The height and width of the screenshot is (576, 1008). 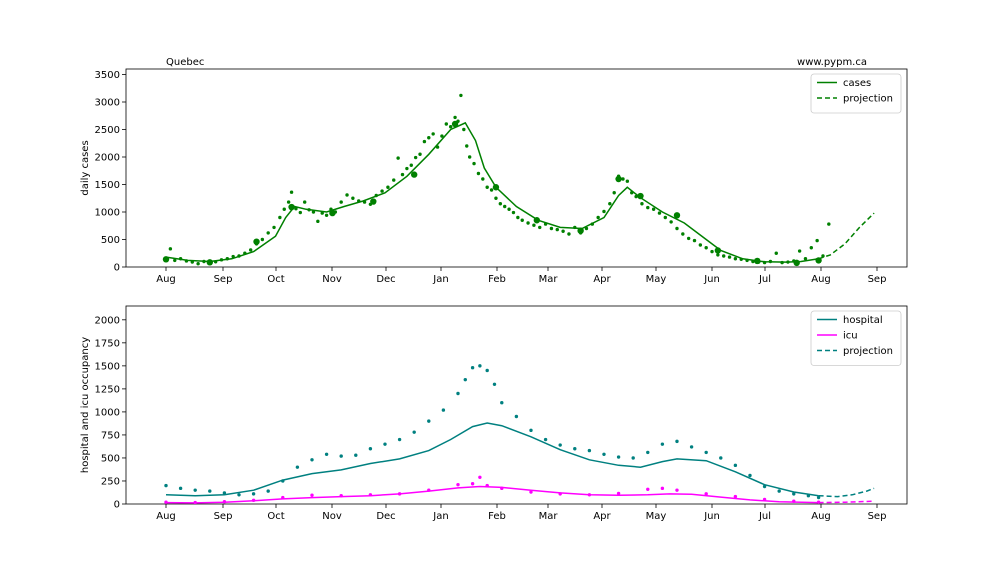 What do you see at coordinates (856, 338) in the screenshot?
I see `legend: hospital icu projection` at bounding box center [856, 338].